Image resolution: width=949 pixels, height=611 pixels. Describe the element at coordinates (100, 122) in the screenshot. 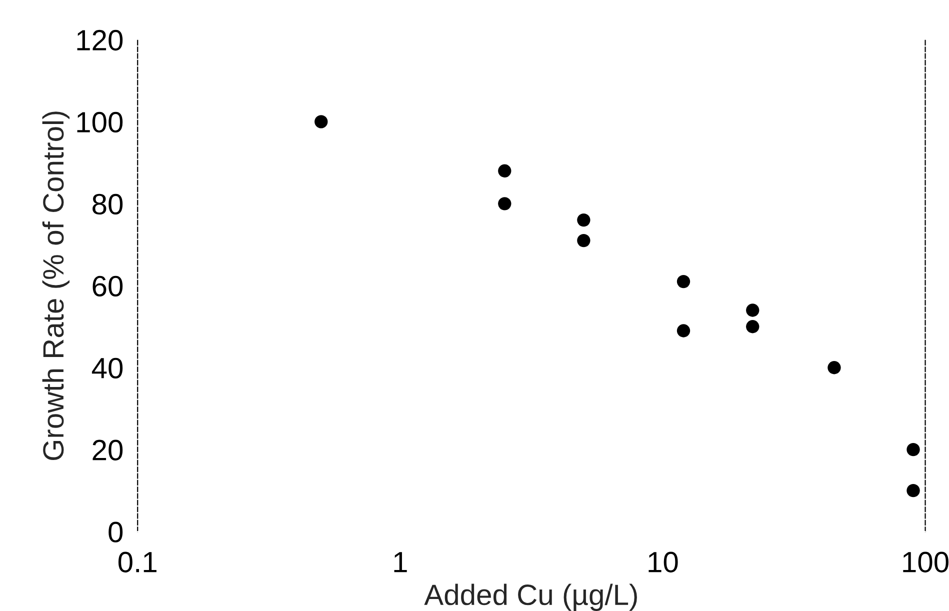

I see `y-tick-label: 100` at that location.